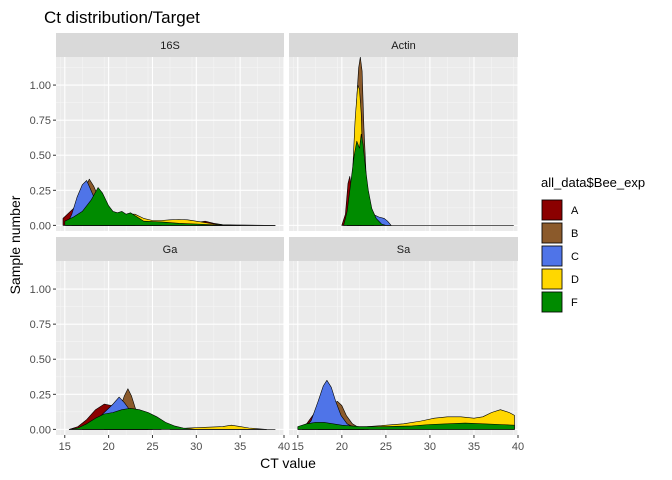 The height and width of the screenshot is (480, 672). I want to click on facet-panel-actin: Actin, so click(404, 132).